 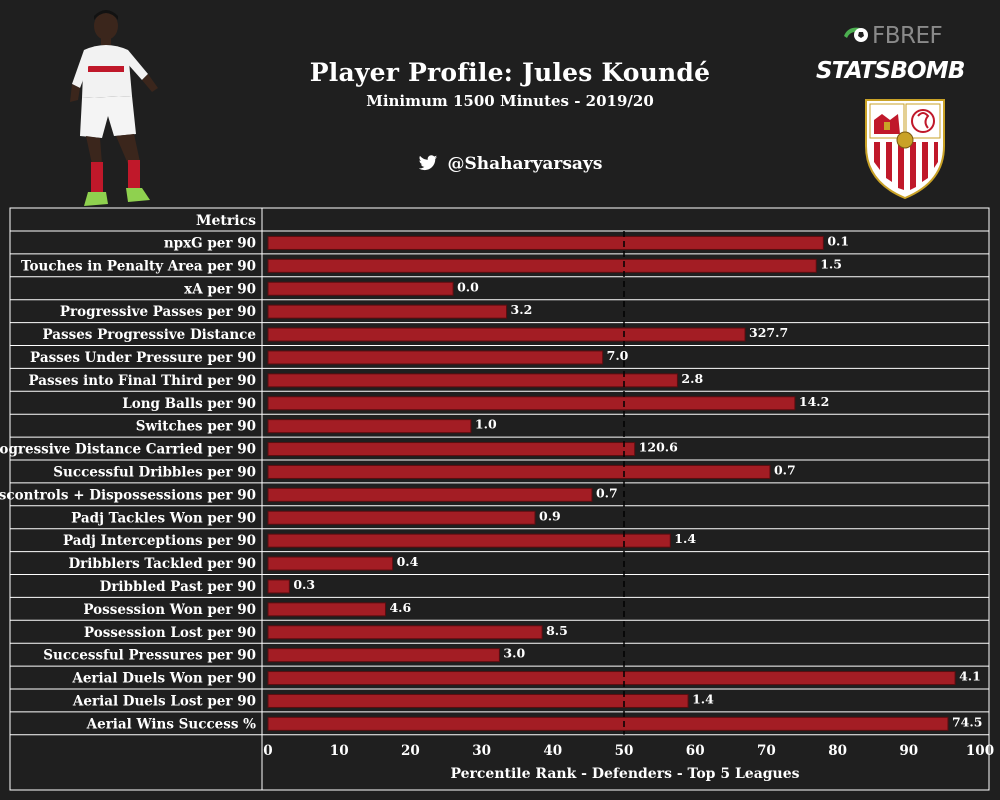 What do you see at coordinates (178, 587) in the screenshot?
I see `metric-label: Dribbled Past per 90` at bounding box center [178, 587].